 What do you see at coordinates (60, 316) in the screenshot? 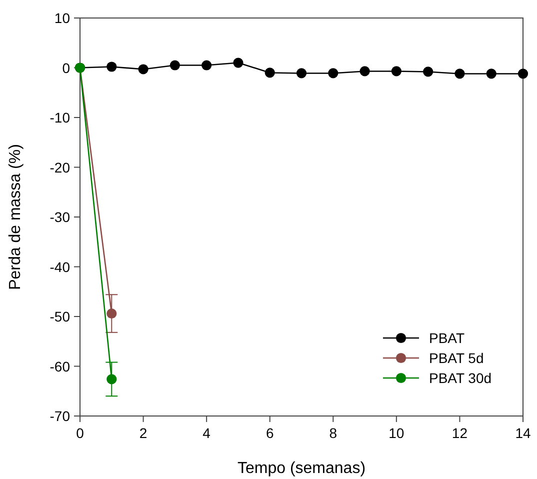
I see `y-tick-label: -50` at bounding box center [60, 316].